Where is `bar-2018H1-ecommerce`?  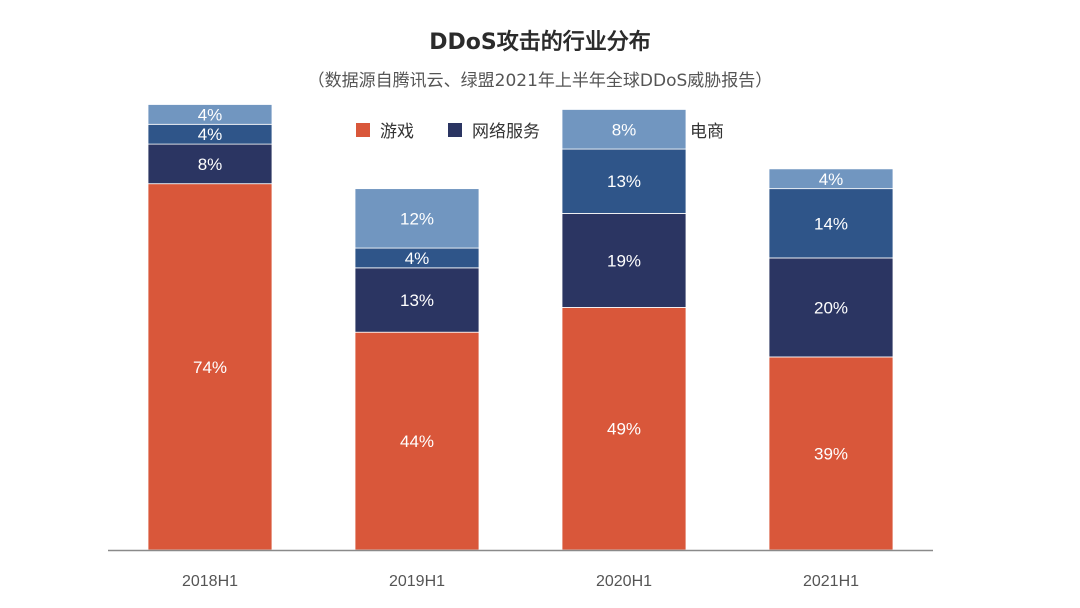 bar-2018H1-ecommerce is located at coordinates (210, 114).